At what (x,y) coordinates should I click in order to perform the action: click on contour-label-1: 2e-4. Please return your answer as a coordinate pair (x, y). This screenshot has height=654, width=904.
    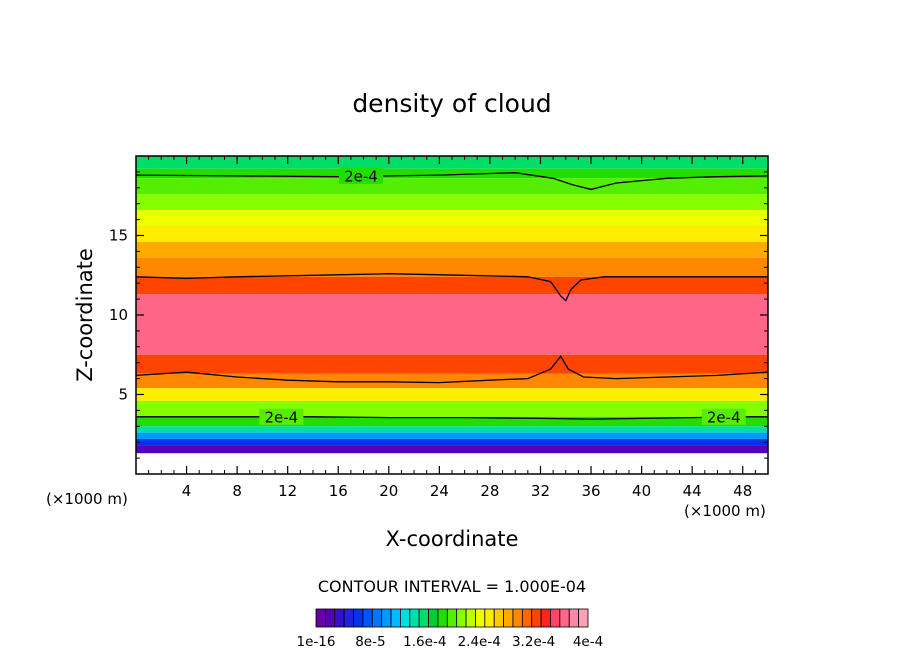
    Looking at the image, I should click on (281, 417).